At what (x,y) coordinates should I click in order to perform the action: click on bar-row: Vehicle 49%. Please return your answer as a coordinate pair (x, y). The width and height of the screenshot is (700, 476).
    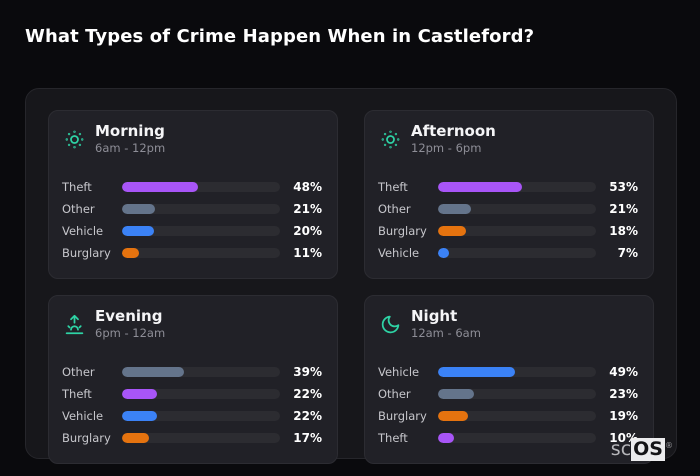
    Looking at the image, I should click on (508, 372).